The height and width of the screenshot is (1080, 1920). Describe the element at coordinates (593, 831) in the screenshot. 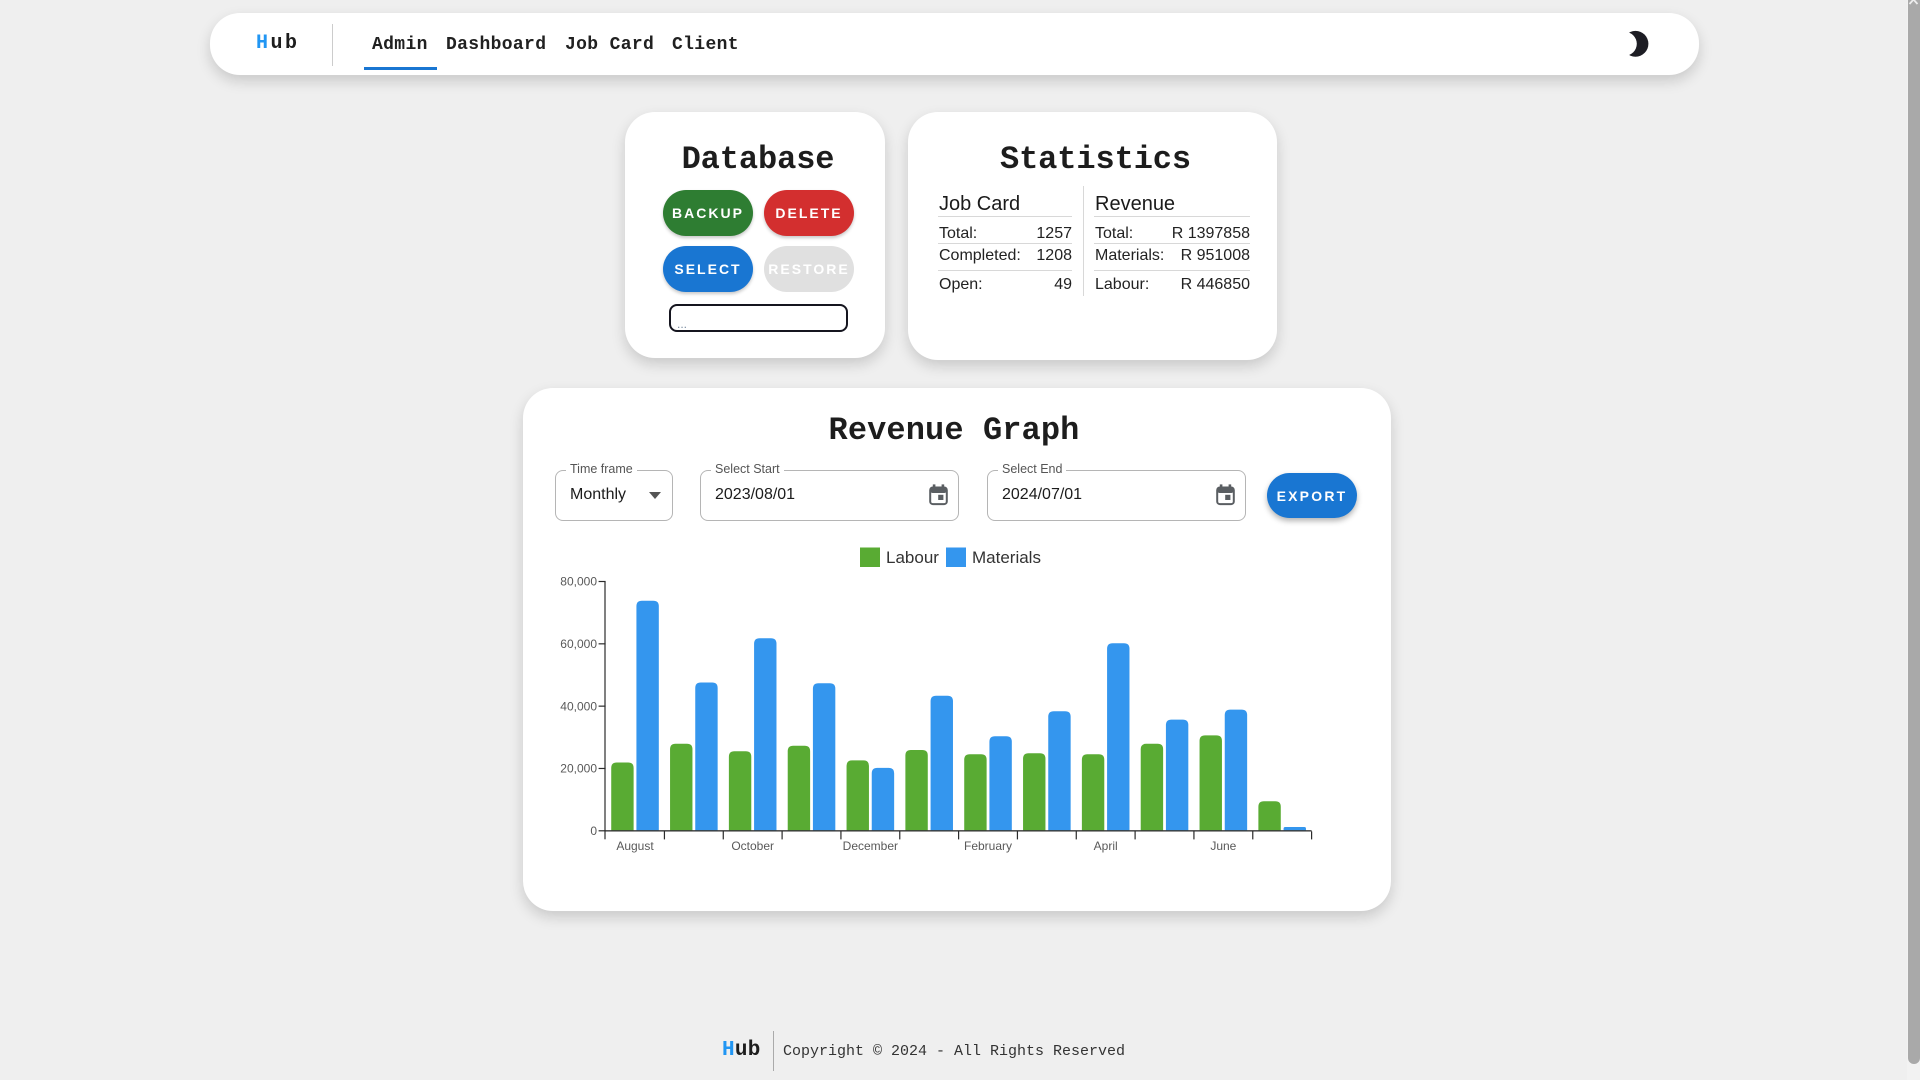

I see `svg-text: 0` at that location.